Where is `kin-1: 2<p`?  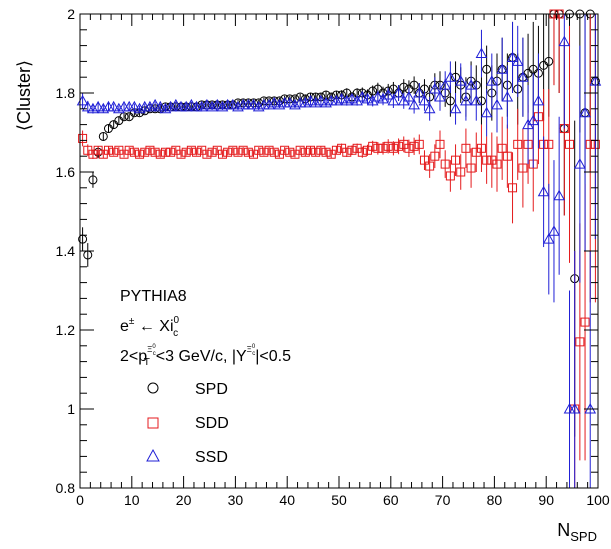
kin-1: 2<p is located at coordinates (133, 356).